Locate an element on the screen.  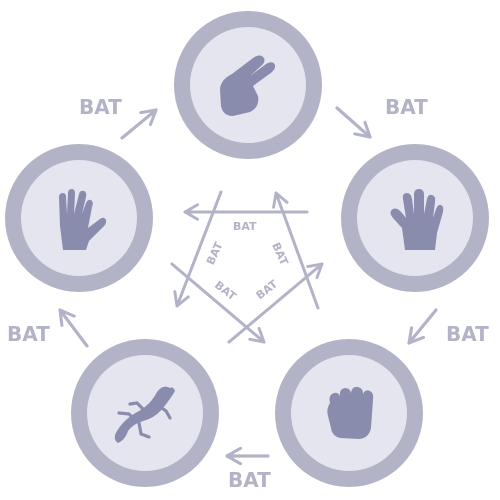
node-scissors is located at coordinates (248, 85).